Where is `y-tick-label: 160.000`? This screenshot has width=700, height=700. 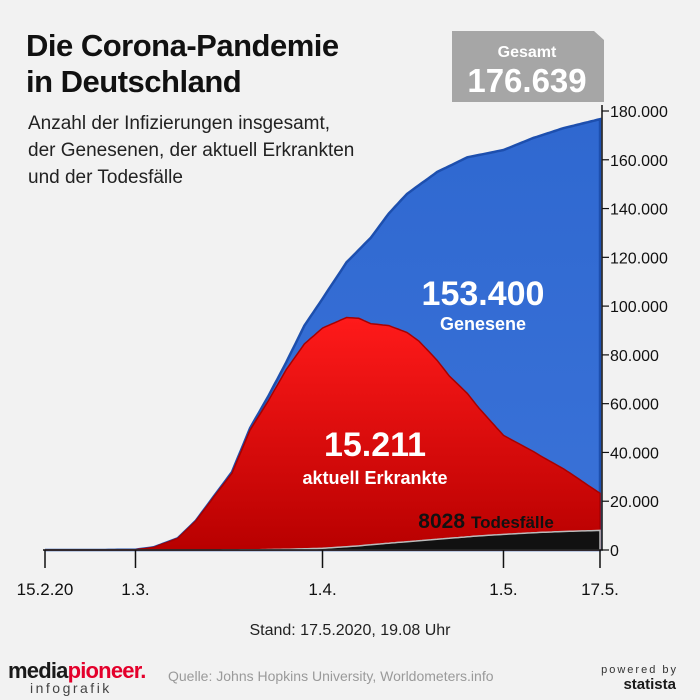 y-tick-label: 160.000 is located at coordinates (639, 161).